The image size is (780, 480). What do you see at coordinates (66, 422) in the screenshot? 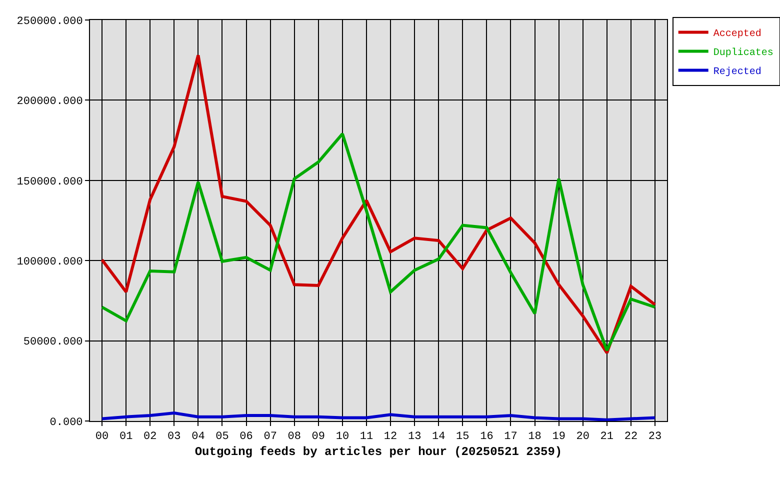
I see `y-tick-label: 0.000` at bounding box center [66, 422].